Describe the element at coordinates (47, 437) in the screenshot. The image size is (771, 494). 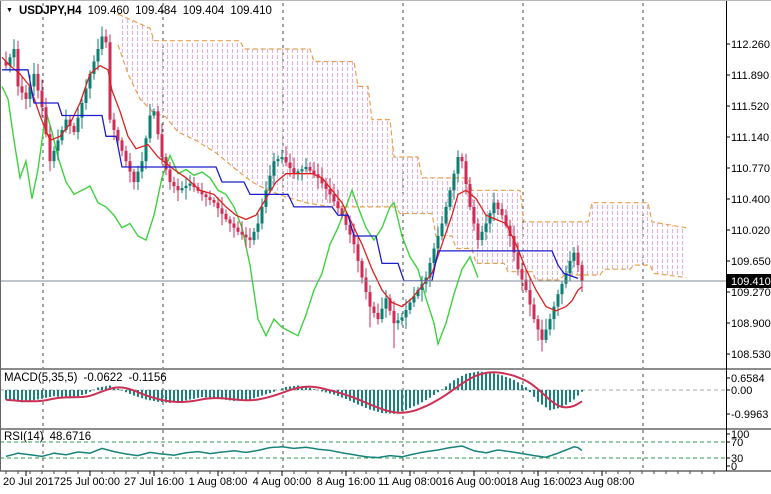
I see `rsi-header: RSI(14) 48.6716` at that location.